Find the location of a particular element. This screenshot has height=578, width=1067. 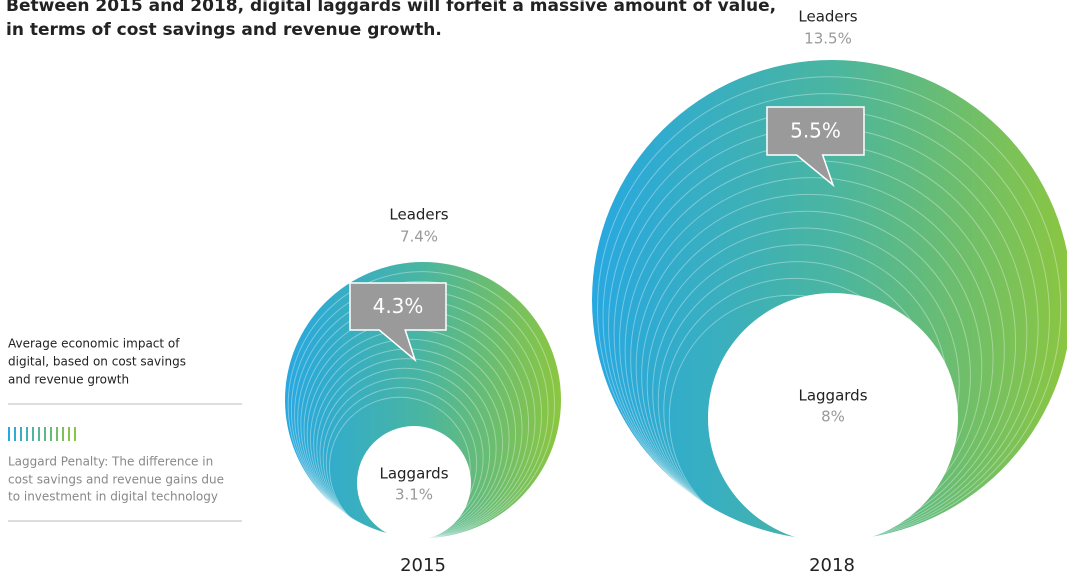

legend-text: Average economic impact of is located at coordinates (94, 344).